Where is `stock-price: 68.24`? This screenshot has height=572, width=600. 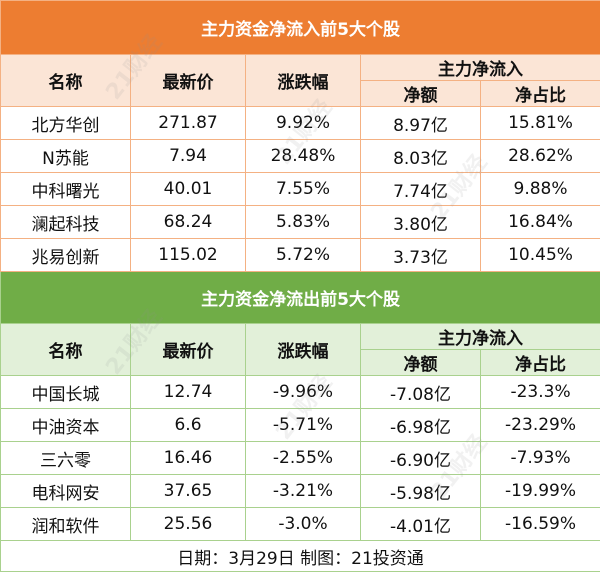
stock-price: 68.24 is located at coordinates (188, 222).